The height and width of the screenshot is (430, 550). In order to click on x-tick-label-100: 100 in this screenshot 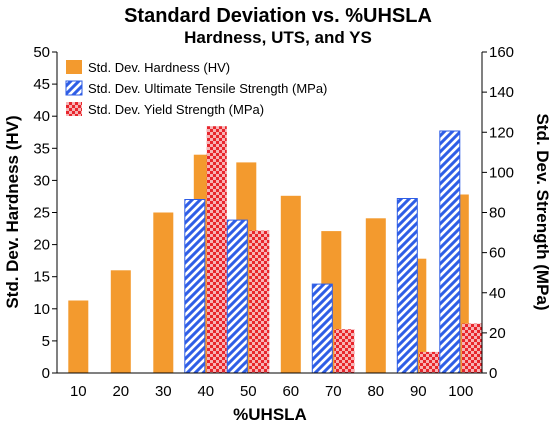, I will do `click(460, 391)`.